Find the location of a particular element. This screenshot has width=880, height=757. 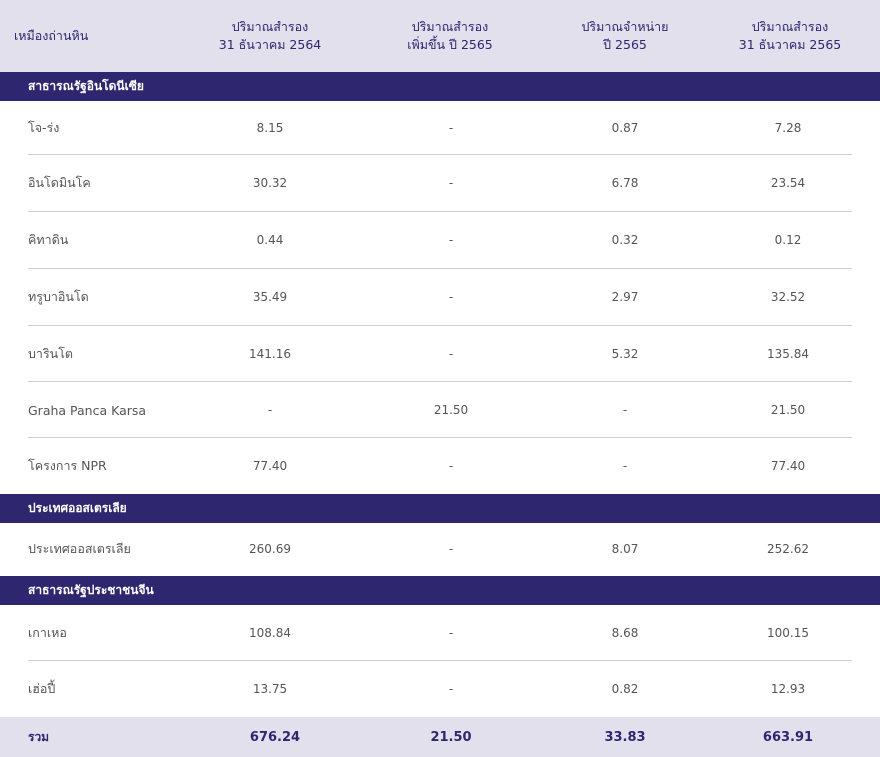

table-row: เฮ่อปี้ 13.75 - 0.82 12.93 is located at coordinates (440, 689).